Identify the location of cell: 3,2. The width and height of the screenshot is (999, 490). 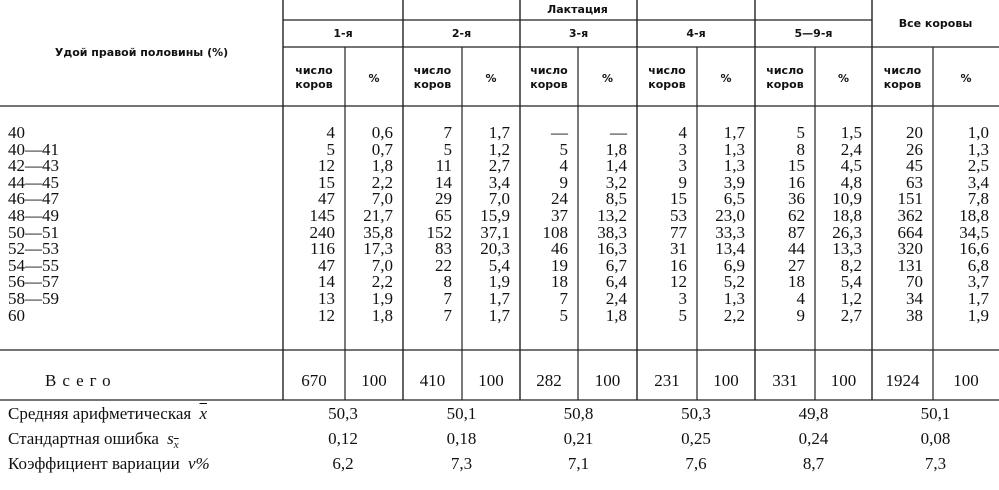
(616, 182).